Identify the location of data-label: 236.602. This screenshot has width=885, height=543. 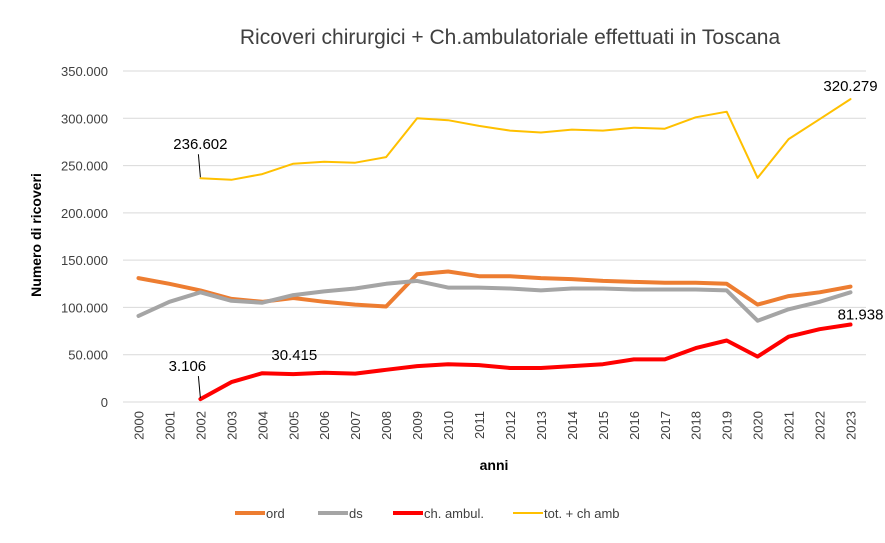
(200, 144).